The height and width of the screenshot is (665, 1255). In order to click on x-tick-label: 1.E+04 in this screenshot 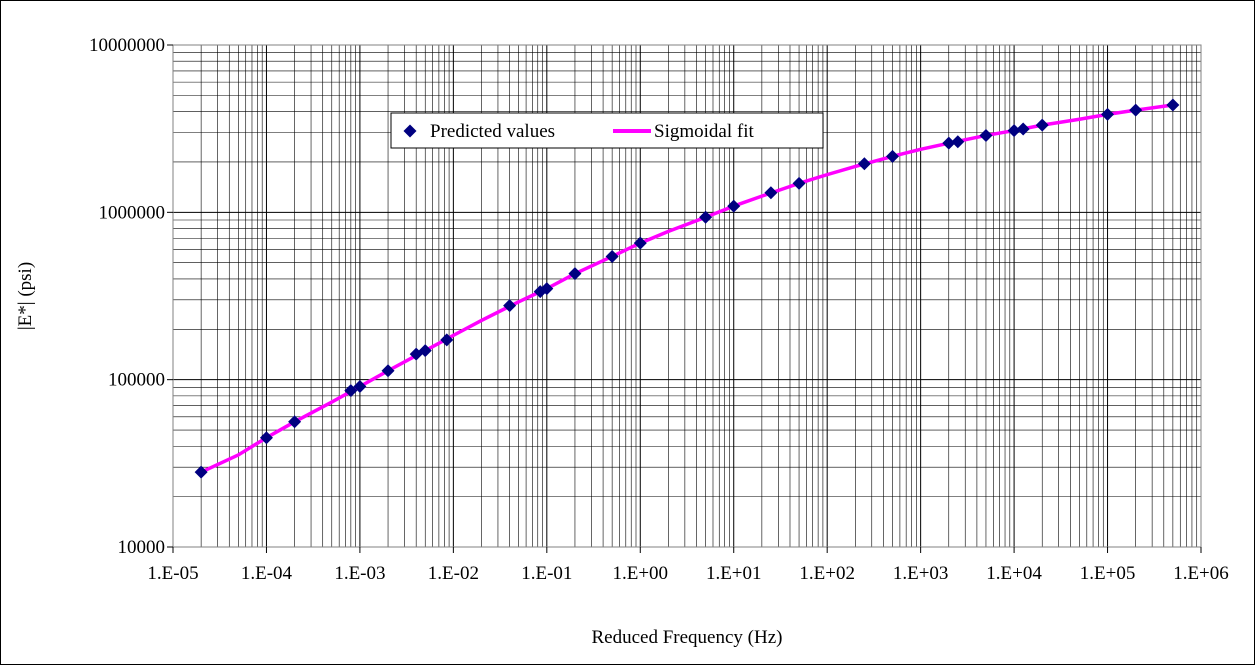, I will do `click(1014, 573)`.